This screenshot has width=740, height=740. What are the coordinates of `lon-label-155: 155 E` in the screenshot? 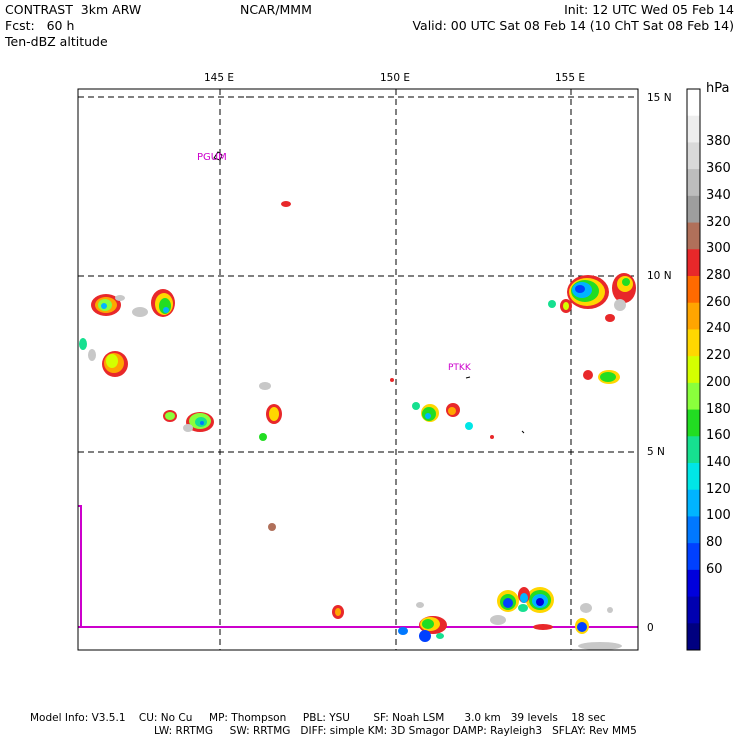 It's located at (570, 78).